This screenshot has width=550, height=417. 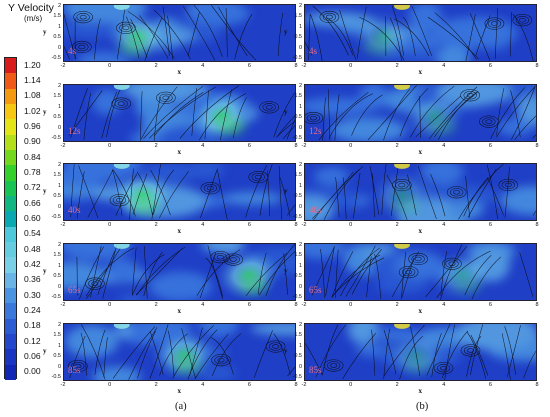 I want to click on caption-a: (a), so click(x=181, y=406).